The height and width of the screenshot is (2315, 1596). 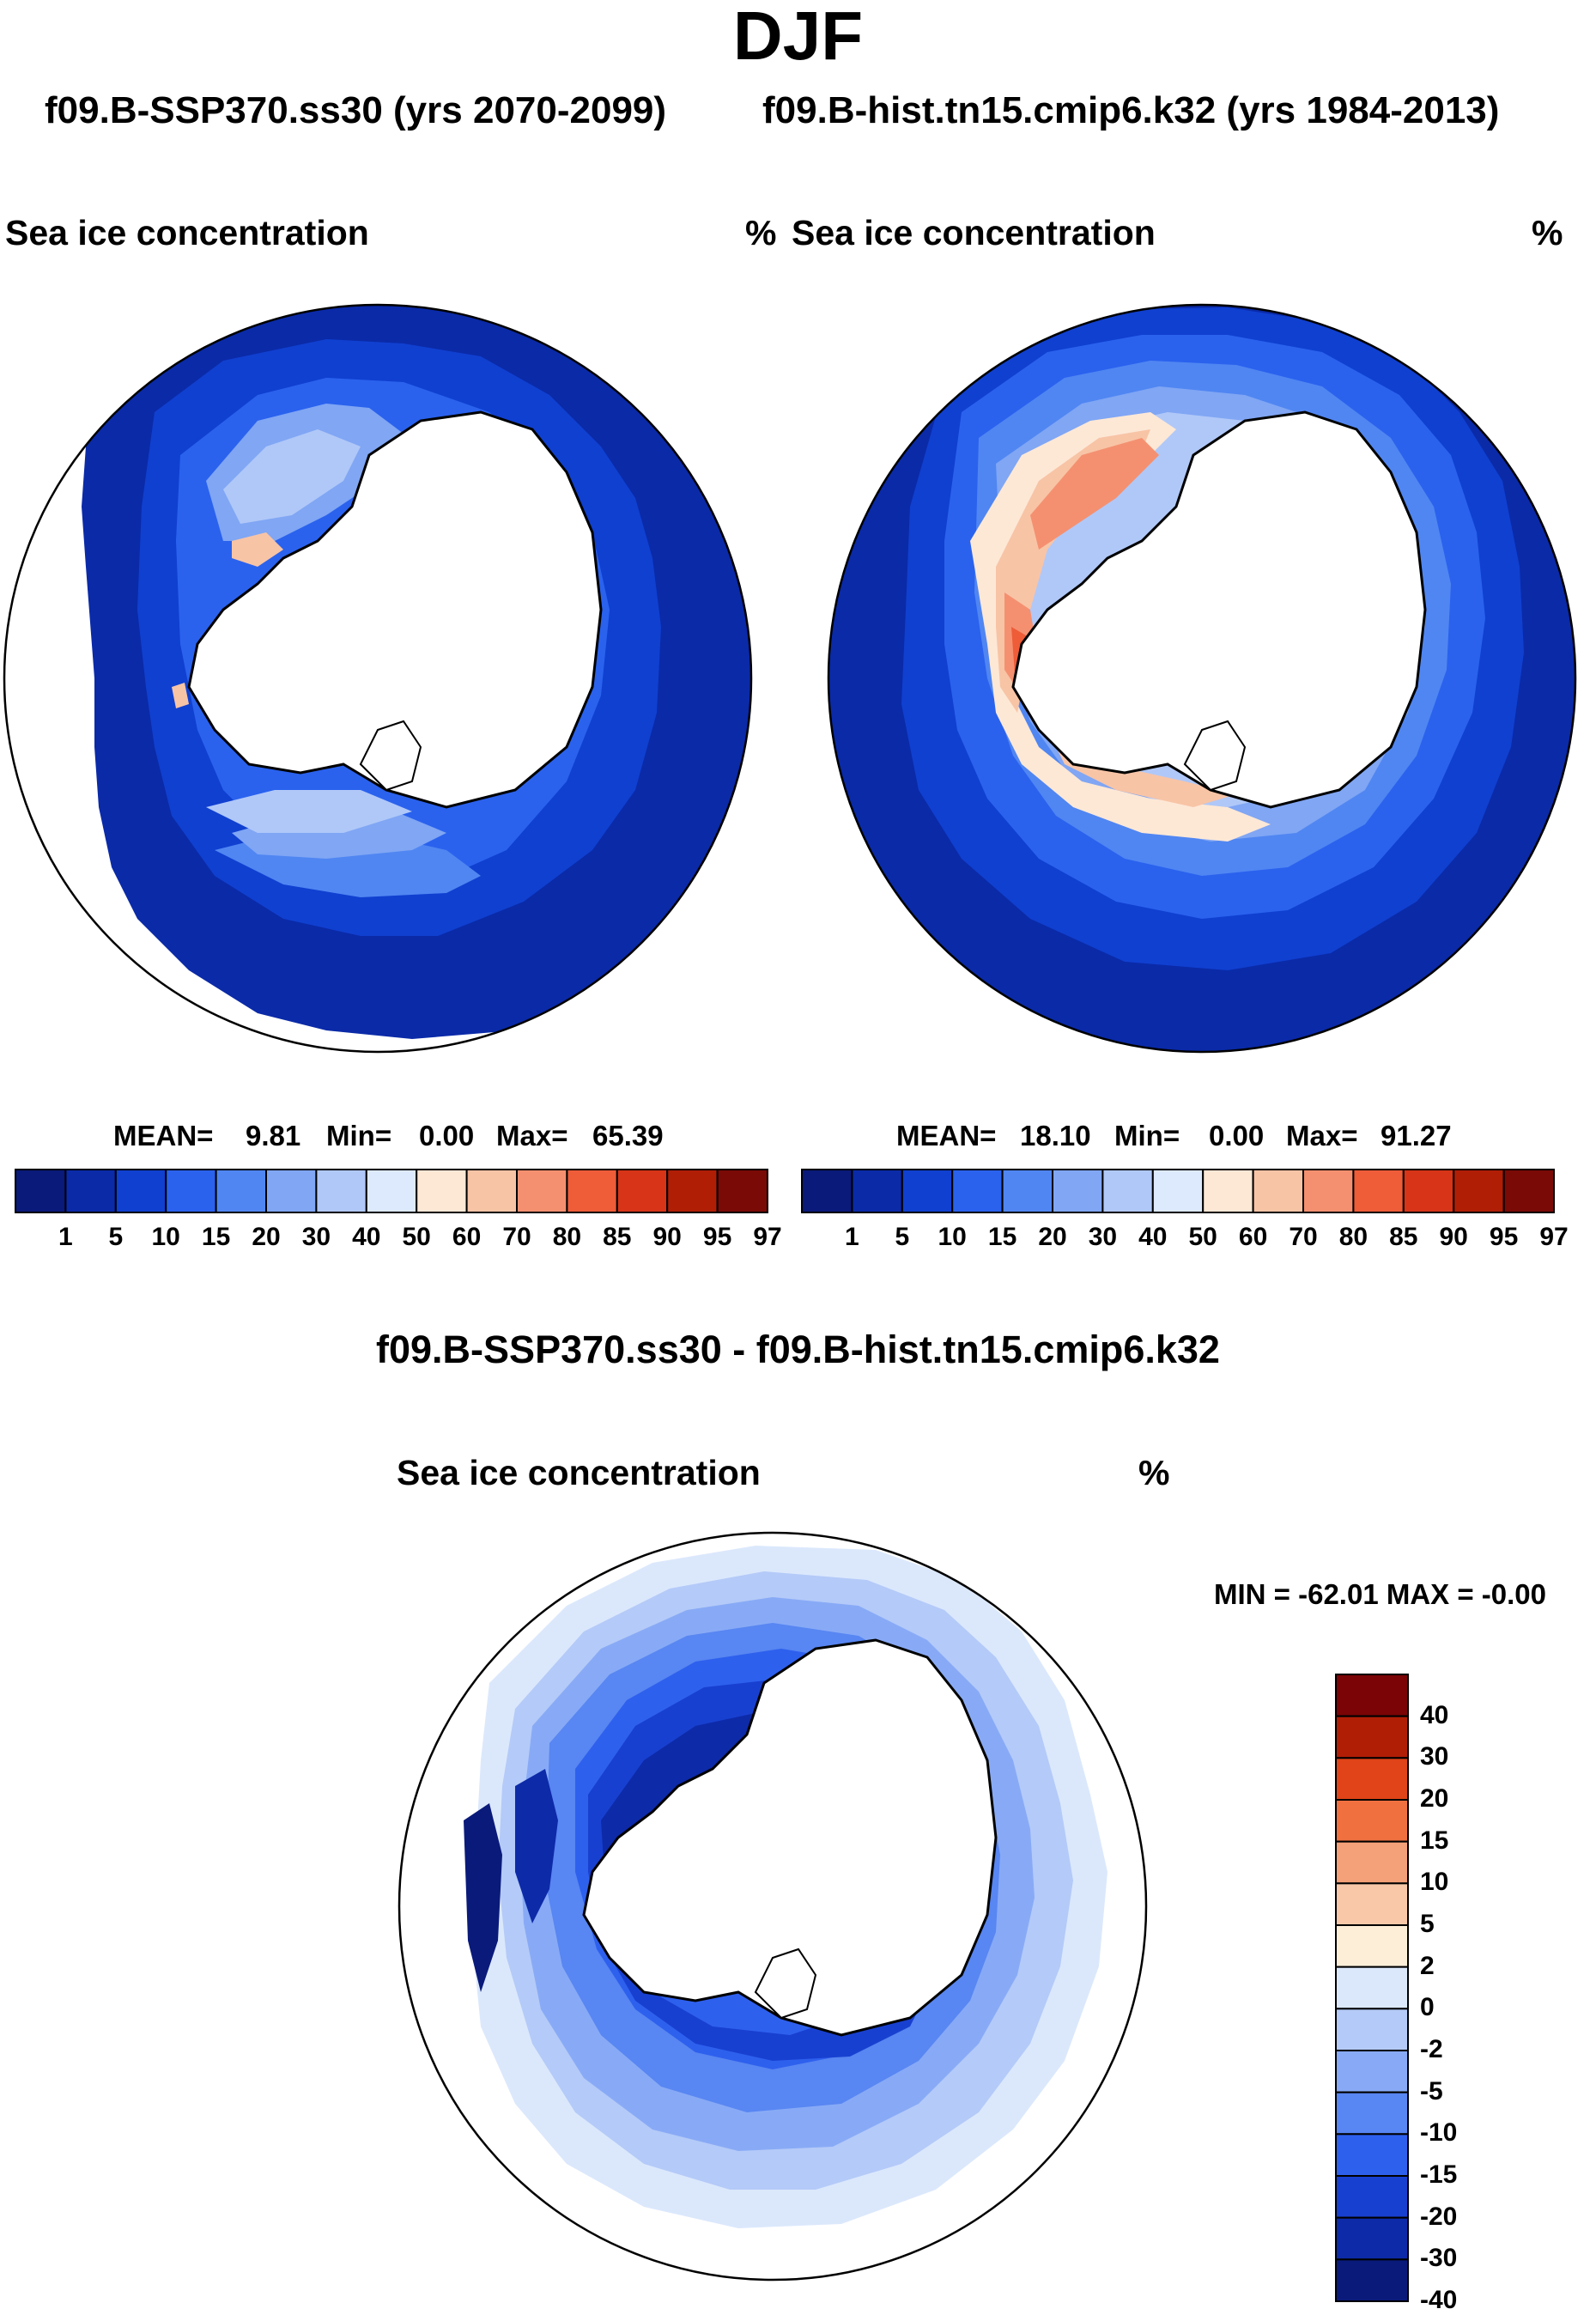 I want to click on colorbar-tick-label: -30, so click(x=1439, y=2258).